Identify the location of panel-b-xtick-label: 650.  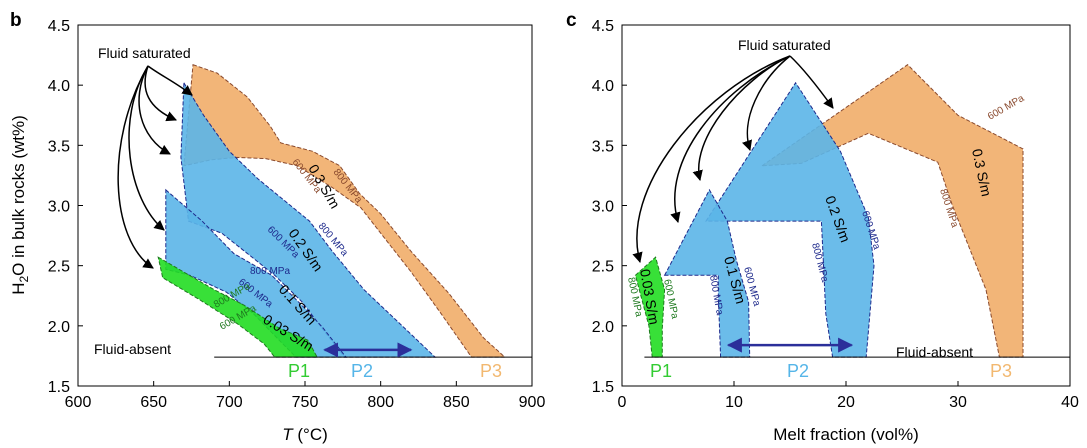
(153, 402).